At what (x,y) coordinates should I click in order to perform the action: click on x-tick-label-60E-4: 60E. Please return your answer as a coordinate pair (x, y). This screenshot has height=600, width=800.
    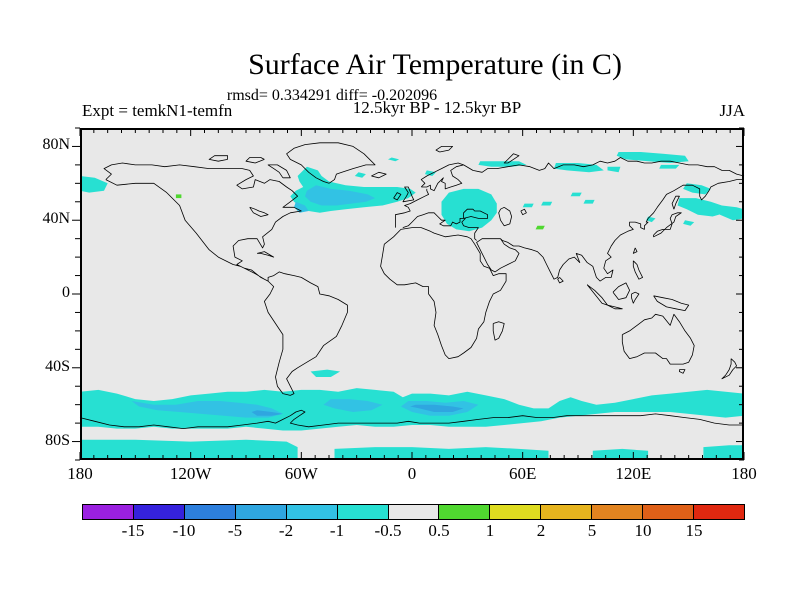
    Looking at the image, I should click on (522, 473).